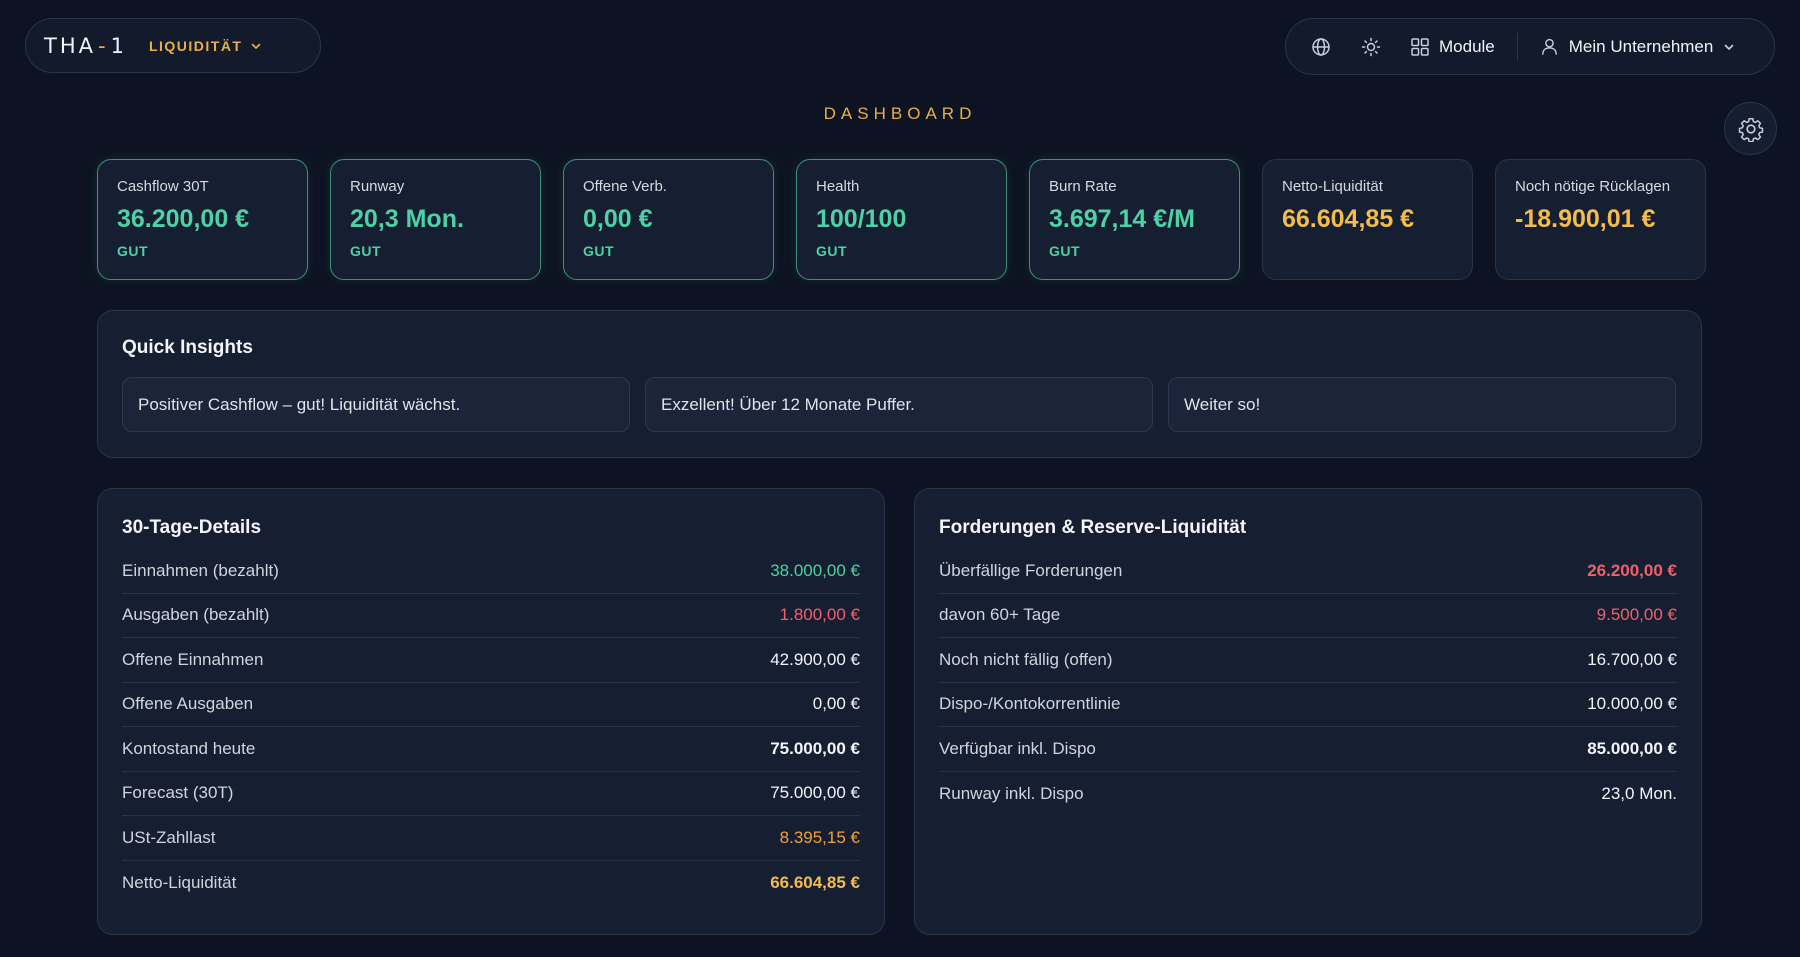 The height and width of the screenshot is (957, 1800). I want to click on row-label: Offene Einnahmen, so click(193, 659).